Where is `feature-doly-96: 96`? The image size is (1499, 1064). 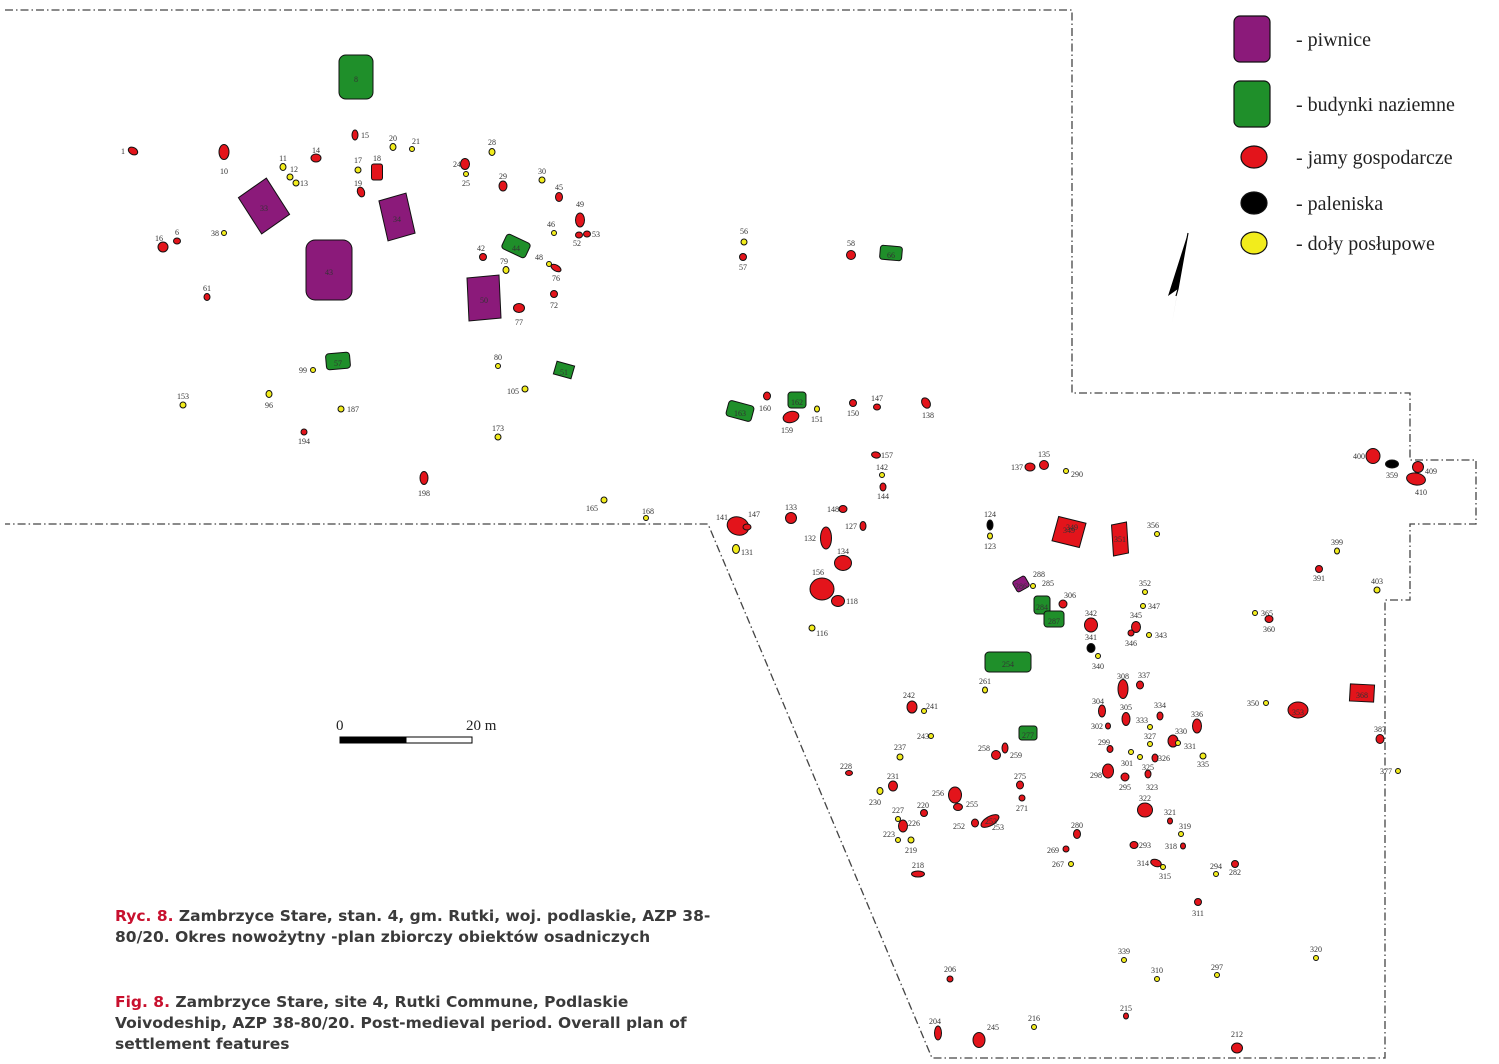
feature-doly-96: 96 is located at coordinates (269, 400).